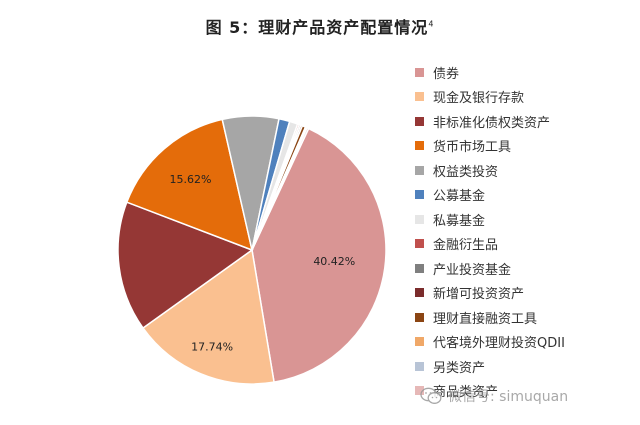 Image resolution: width=640 pixels, height=425 pixels. Describe the element at coordinates (459, 221) in the screenshot. I see `legend-label: 私募基金` at that location.